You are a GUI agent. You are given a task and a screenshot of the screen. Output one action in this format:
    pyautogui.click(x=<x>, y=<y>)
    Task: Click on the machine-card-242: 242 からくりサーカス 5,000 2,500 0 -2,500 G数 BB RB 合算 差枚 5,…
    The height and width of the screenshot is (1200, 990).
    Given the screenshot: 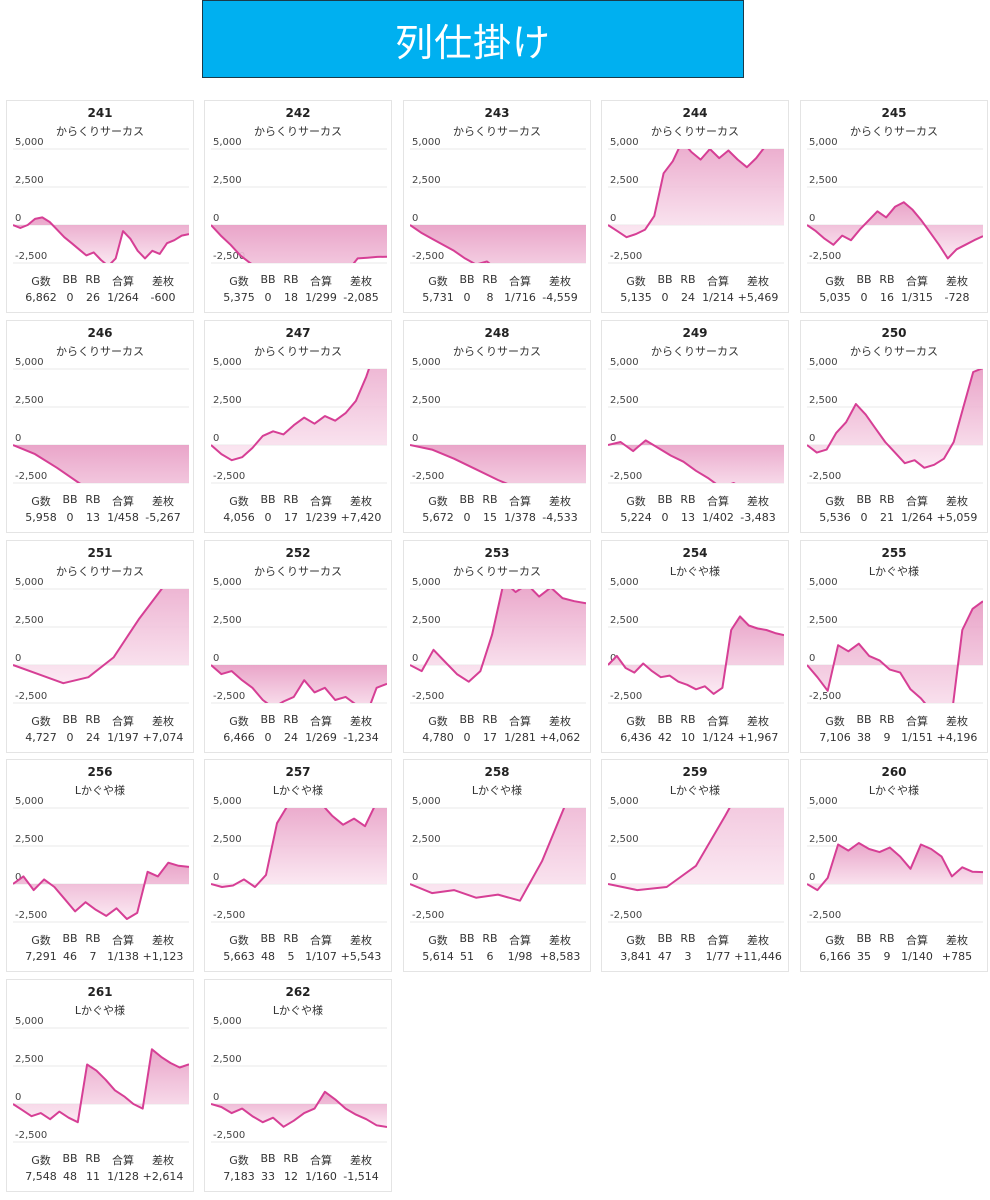 What is the action you would take?
    pyautogui.click(x=298, y=206)
    